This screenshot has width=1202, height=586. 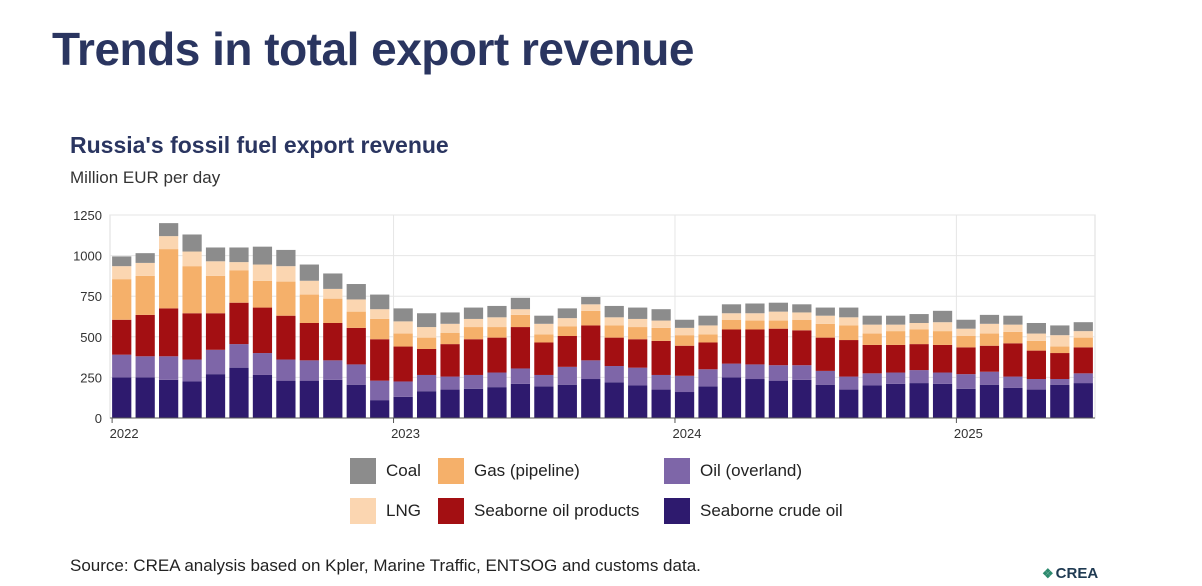 What do you see at coordinates (385, 511) in the screenshot?
I see `legend-item-lng: LNG` at bounding box center [385, 511].